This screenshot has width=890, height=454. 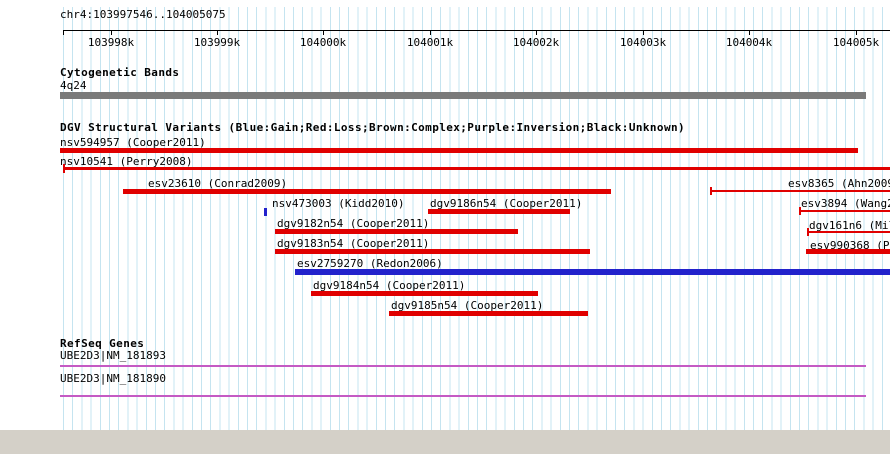 I want to click on variant-label: esv3894 (Wang2, so click(x=845, y=203).